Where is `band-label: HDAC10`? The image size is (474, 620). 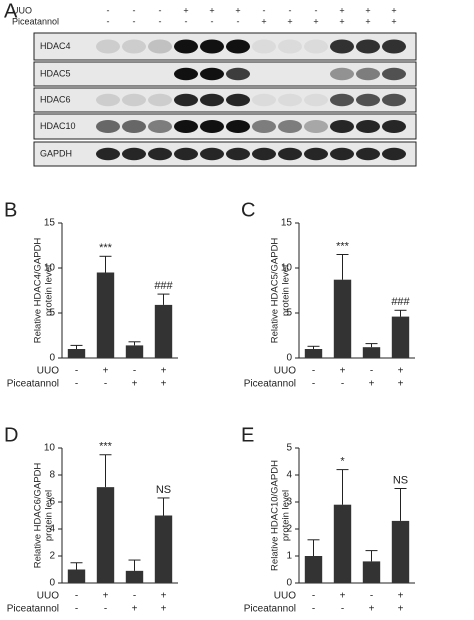
band-label: HDAC10 is located at coordinates (58, 126).